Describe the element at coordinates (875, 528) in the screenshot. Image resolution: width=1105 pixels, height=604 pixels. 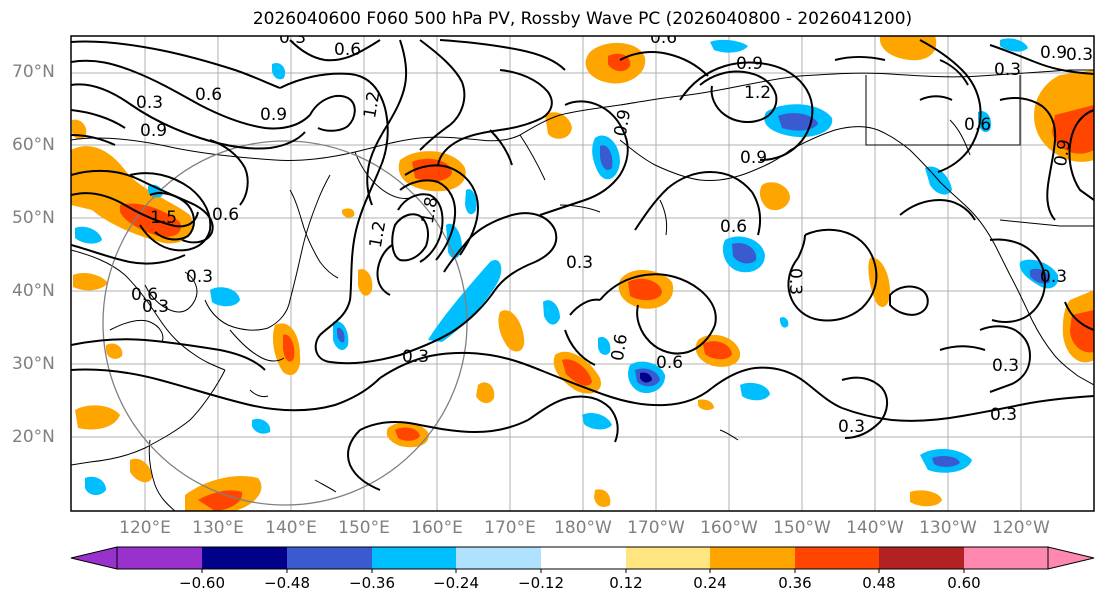
I see `lon-label: 140°W` at that location.